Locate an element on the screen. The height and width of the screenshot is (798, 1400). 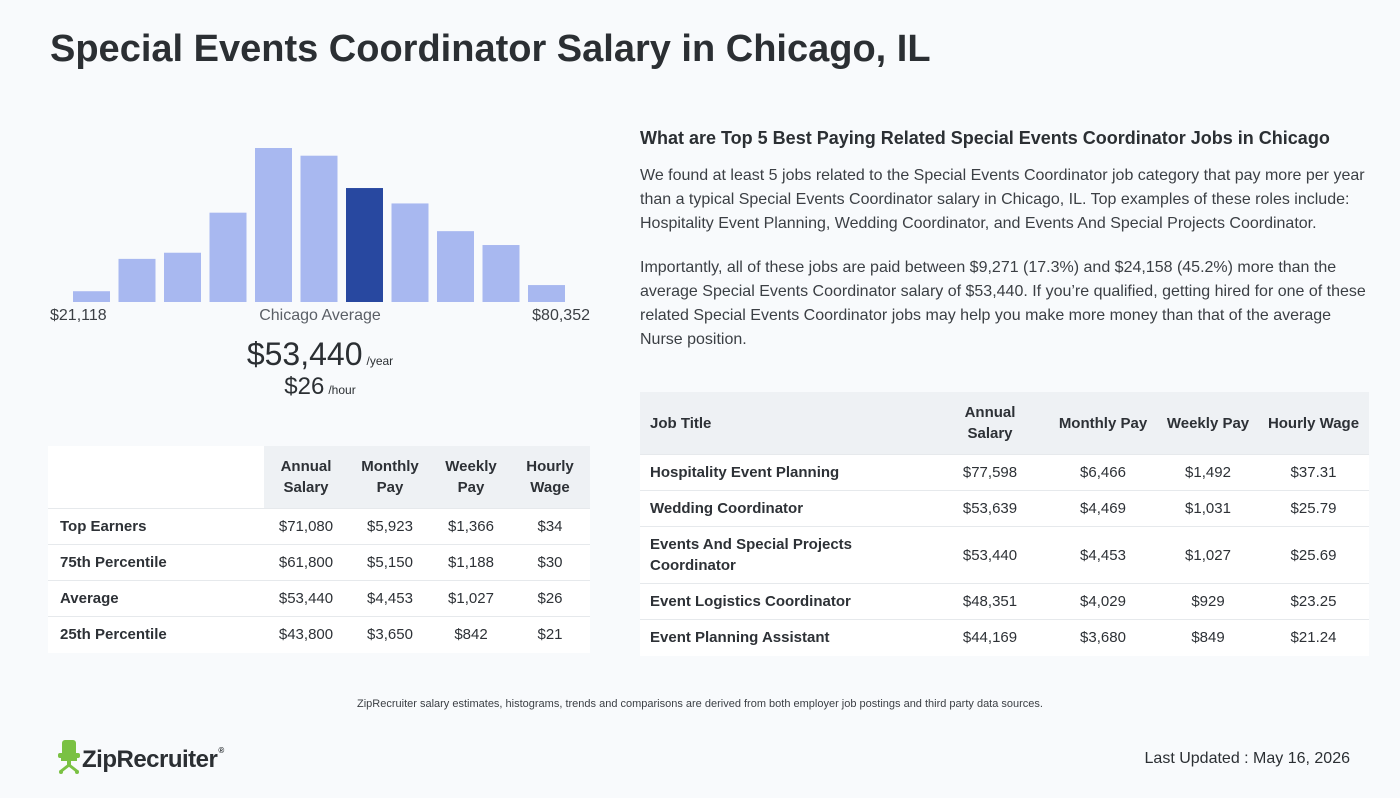
cell-annual: $44,169 is located at coordinates (990, 637).